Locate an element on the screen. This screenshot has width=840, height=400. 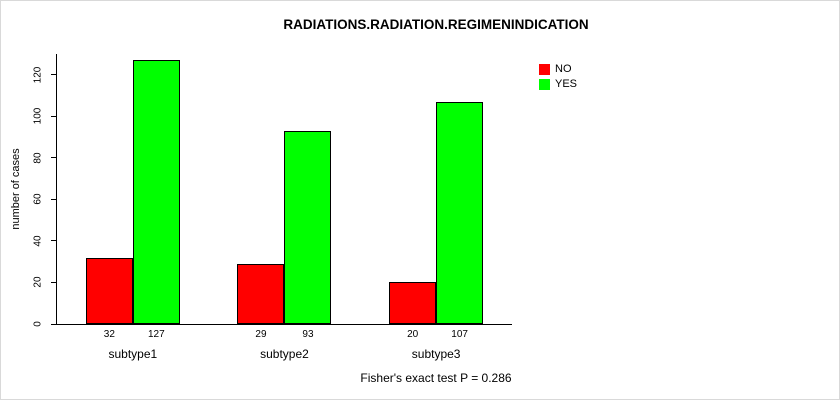
category-label: subtype2 is located at coordinates (284, 354).